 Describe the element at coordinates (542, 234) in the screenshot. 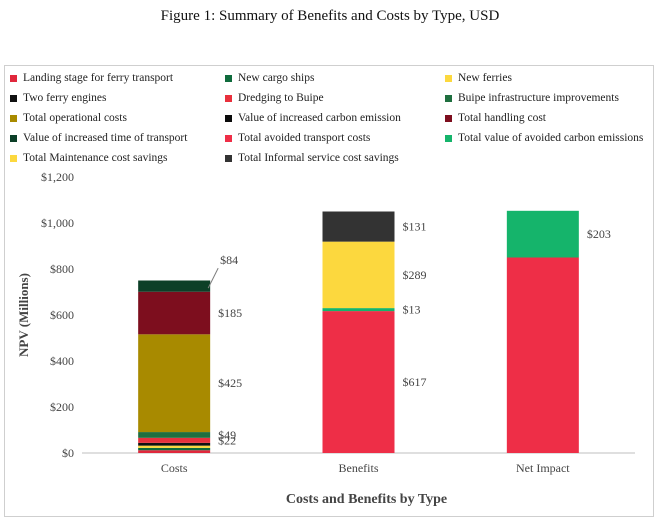

I see `bar-net-impact-total-value-of-avoided-carbon-emissions` at that location.